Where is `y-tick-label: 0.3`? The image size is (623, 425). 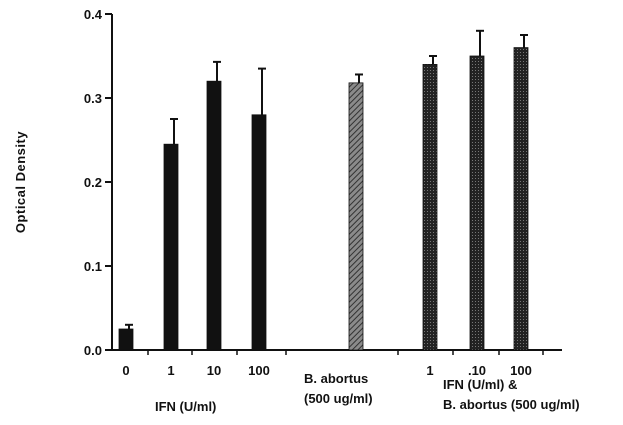 y-tick-label: 0.3 is located at coordinates (93, 98).